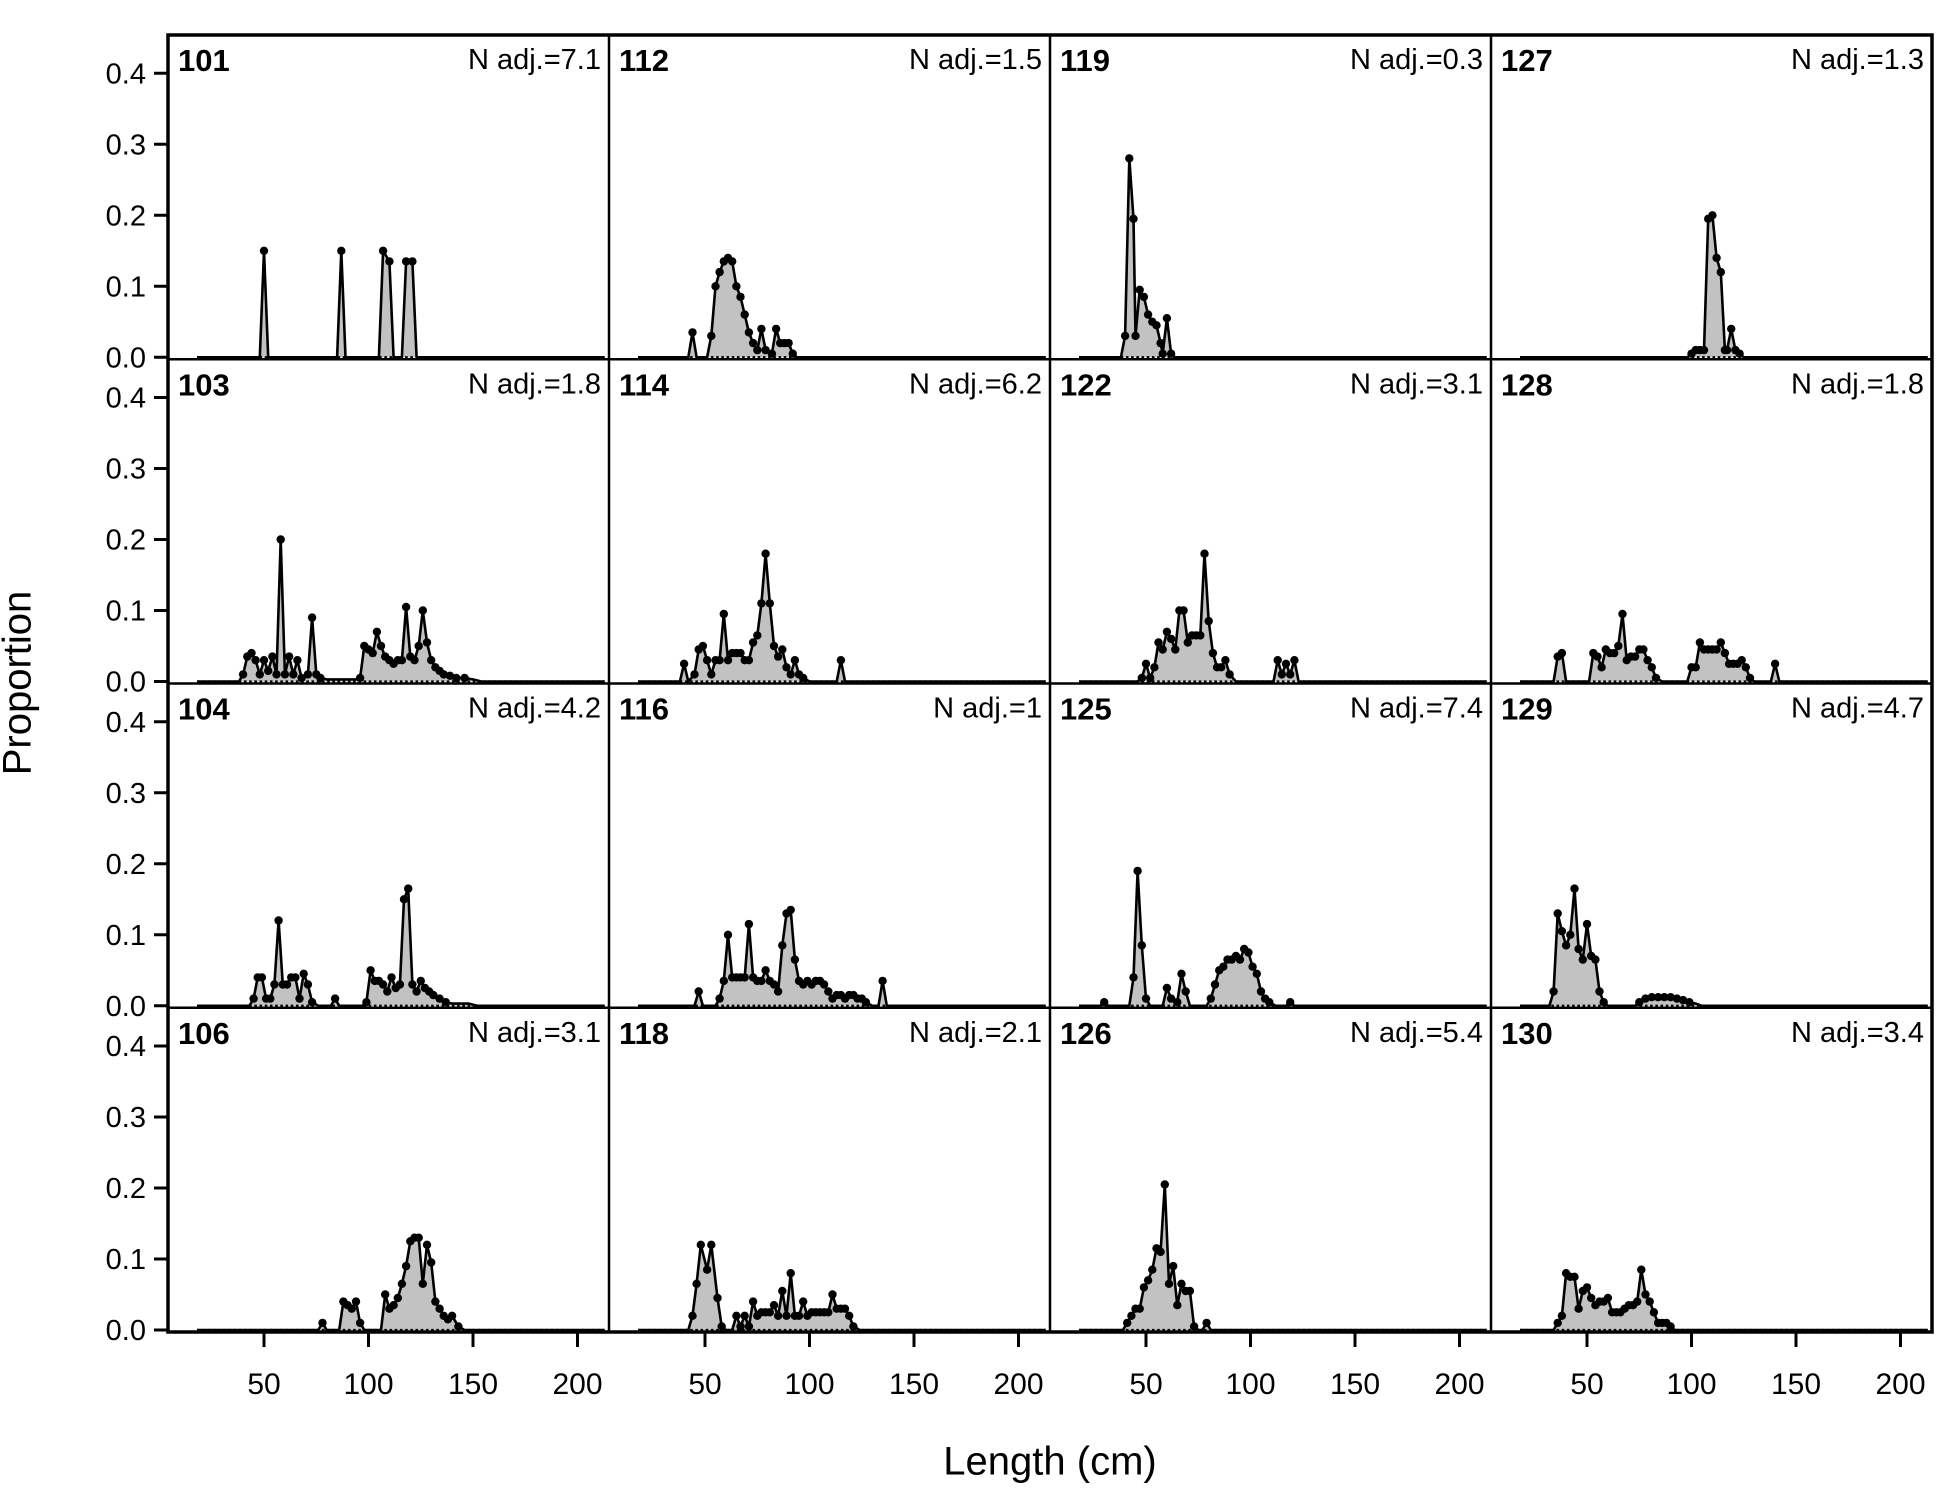  I want to click on x-tick-label: 150, so click(1355, 1384).